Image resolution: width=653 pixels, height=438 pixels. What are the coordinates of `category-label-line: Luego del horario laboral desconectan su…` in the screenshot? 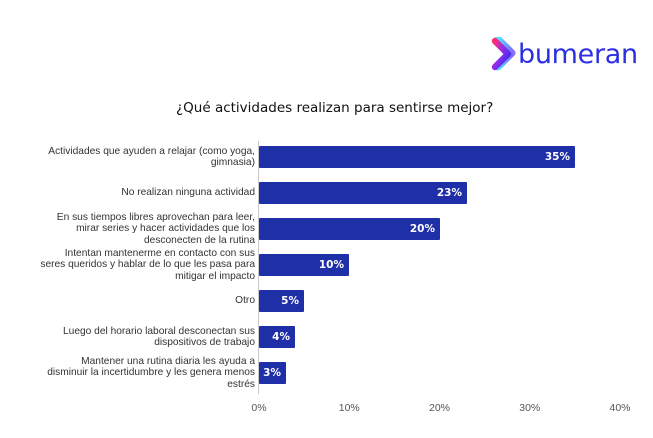 It's located at (159, 331).